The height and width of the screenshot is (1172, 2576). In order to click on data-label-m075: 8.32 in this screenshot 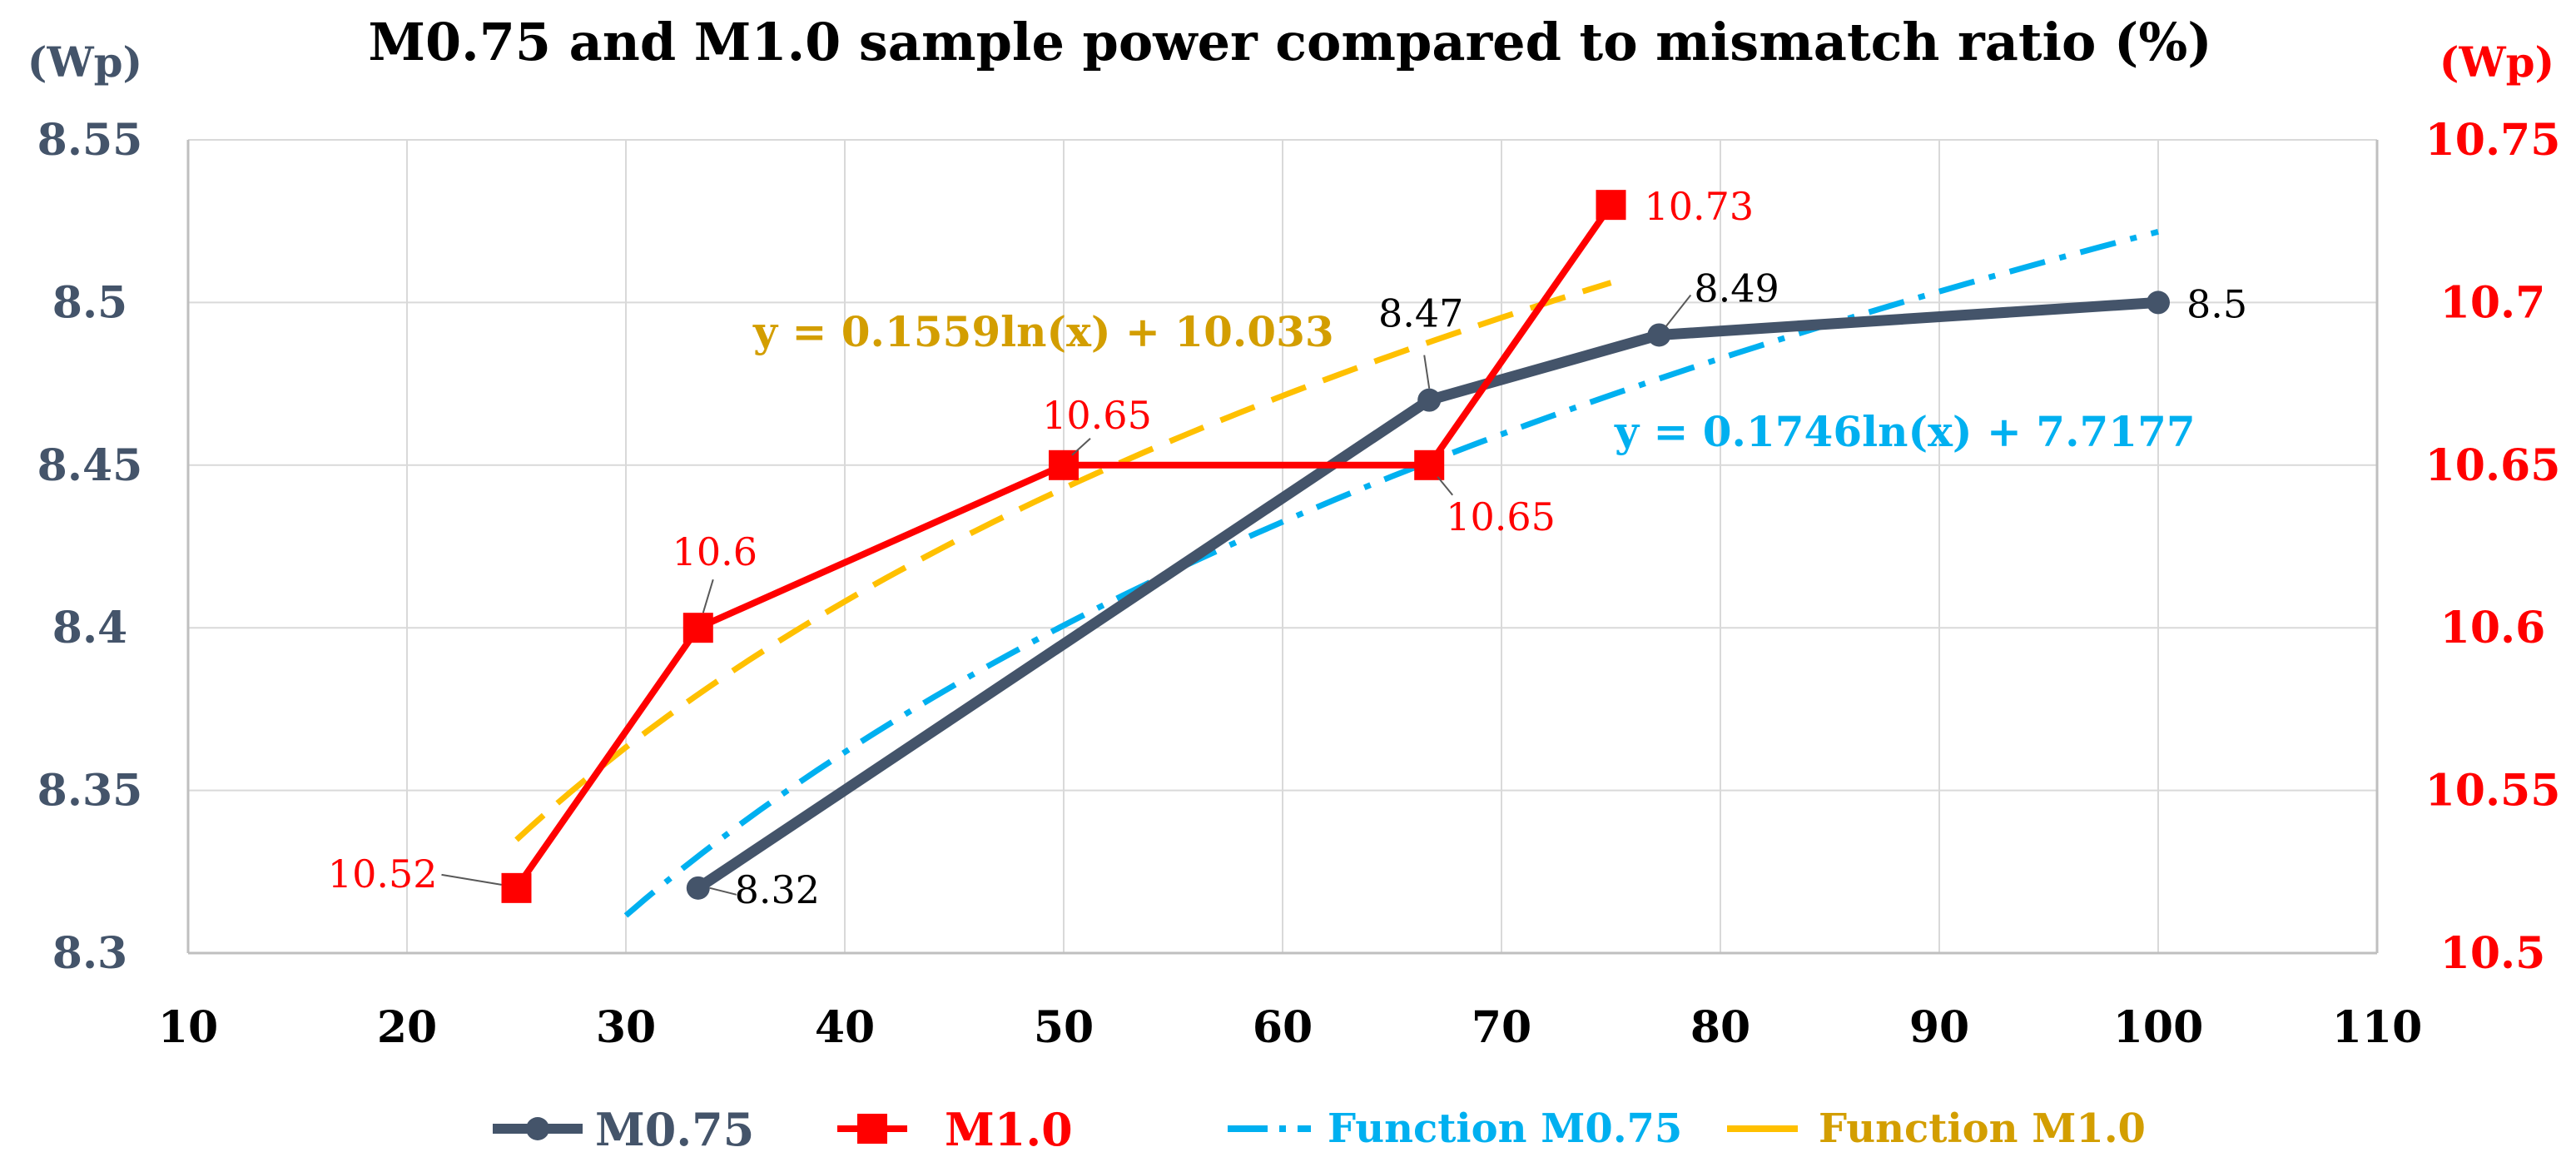, I will do `click(777, 890)`.